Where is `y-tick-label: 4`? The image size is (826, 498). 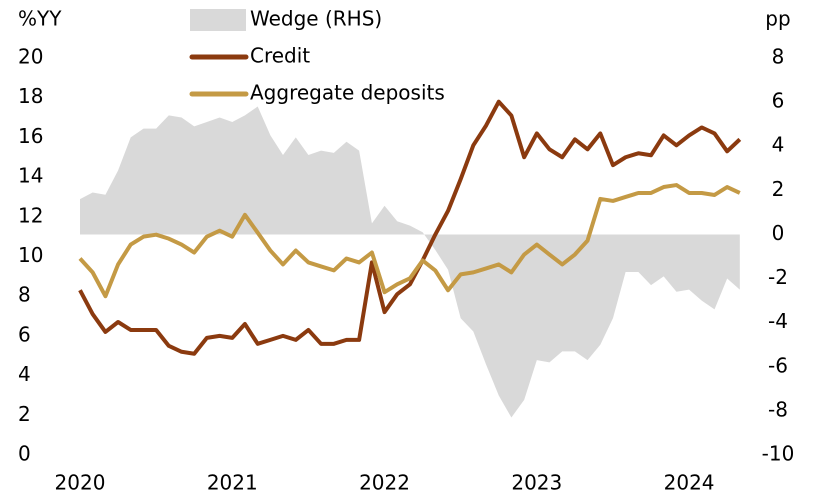
y-tick-label: 4 is located at coordinates (24, 374).